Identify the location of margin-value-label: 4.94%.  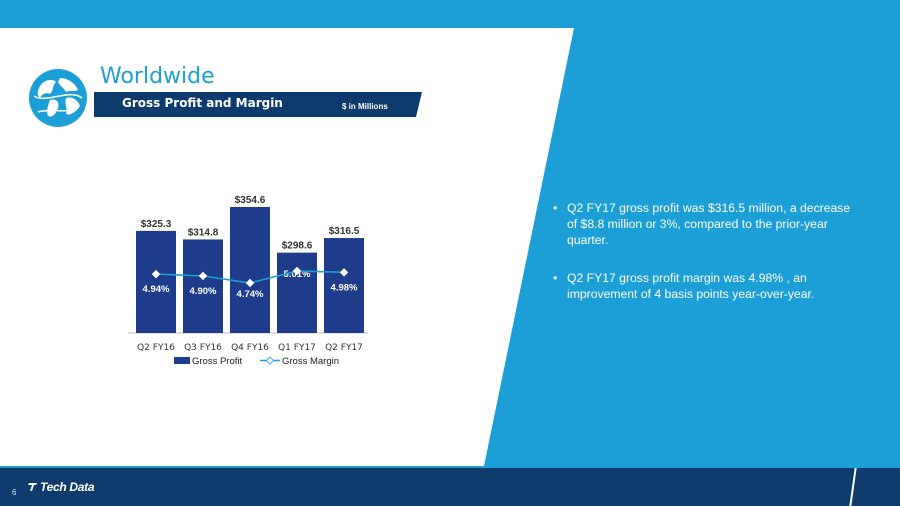
(156, 289).